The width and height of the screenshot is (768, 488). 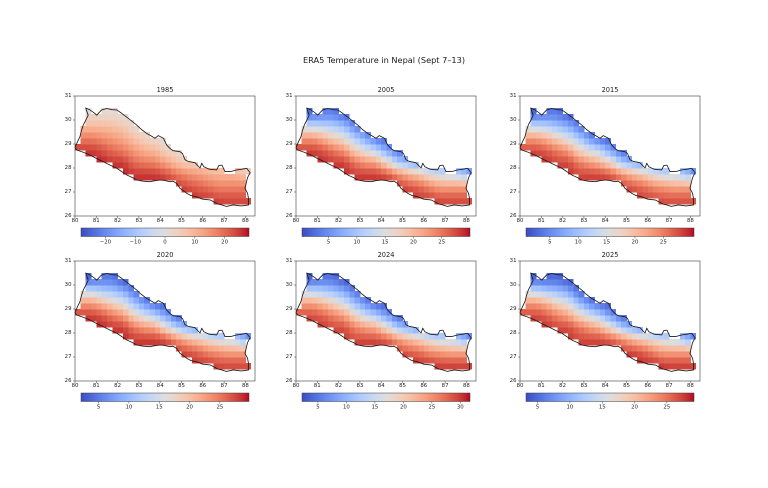 What do you see at coordinates (466, 386) in the screenshot?
I see `x-tick-label: 88` at bounding box center [466, 386].